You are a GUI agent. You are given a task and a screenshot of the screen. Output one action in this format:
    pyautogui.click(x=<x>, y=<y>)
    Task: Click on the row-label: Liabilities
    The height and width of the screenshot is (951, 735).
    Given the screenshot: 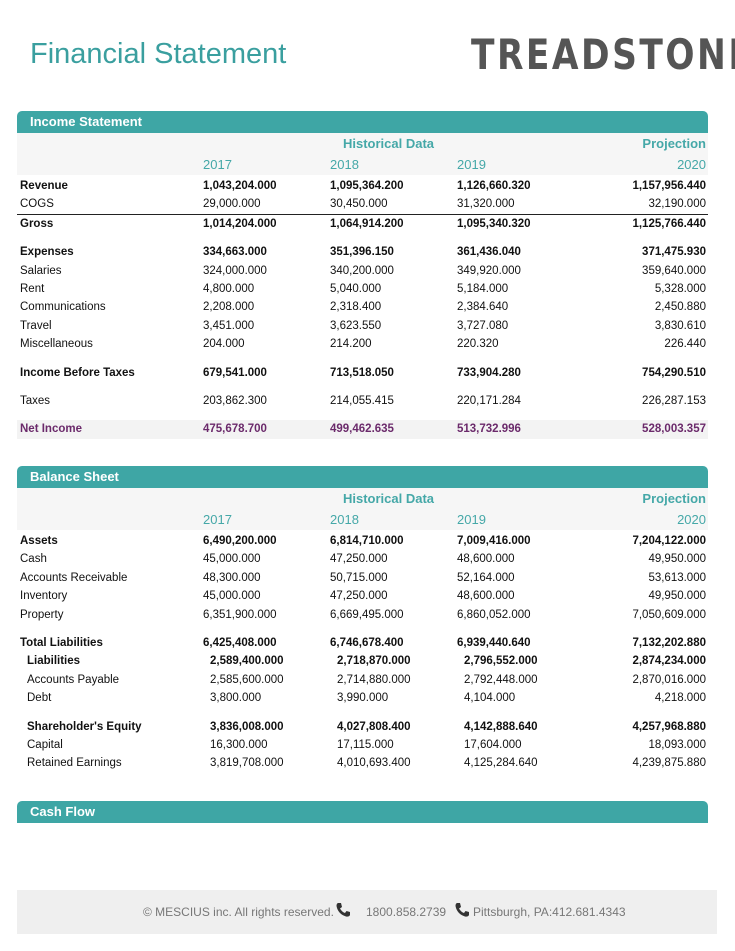 What is the action you would take?
    pyautogui.click(x=54, y=661)
    